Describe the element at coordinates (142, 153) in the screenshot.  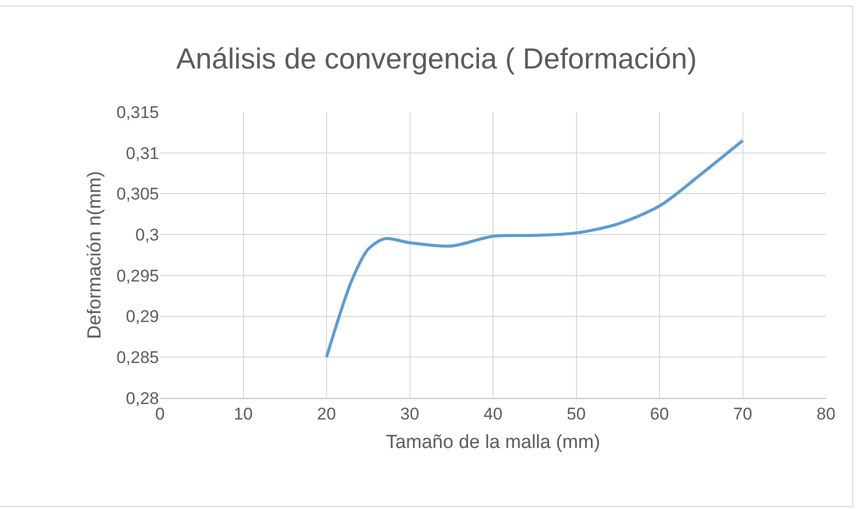
I see `y-tick-label: 0,31` at that location.